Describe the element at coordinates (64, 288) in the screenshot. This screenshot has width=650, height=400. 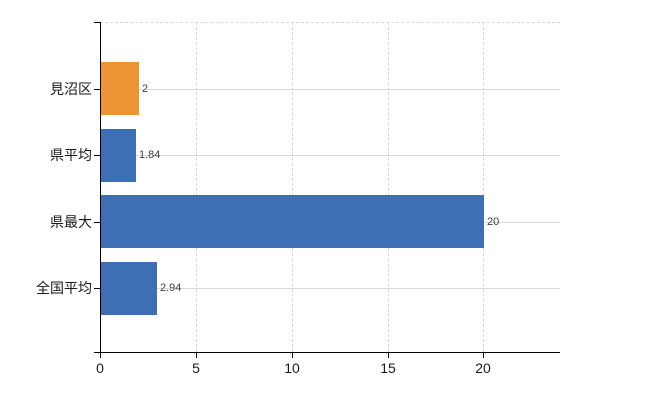
I see `category-label: 全国平均` at that location.